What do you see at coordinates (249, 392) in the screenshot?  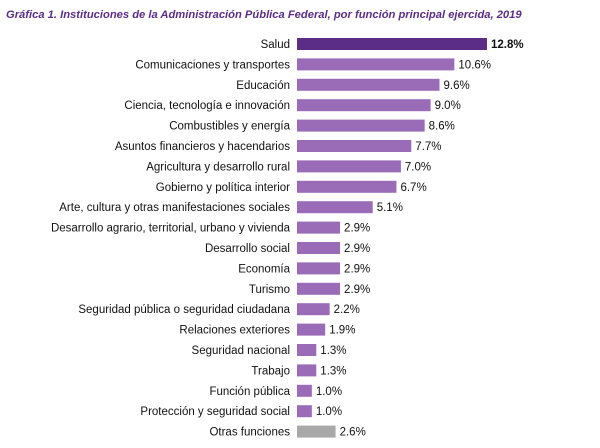 I see `category-label: Función pública` at bounding box center [249, 392].